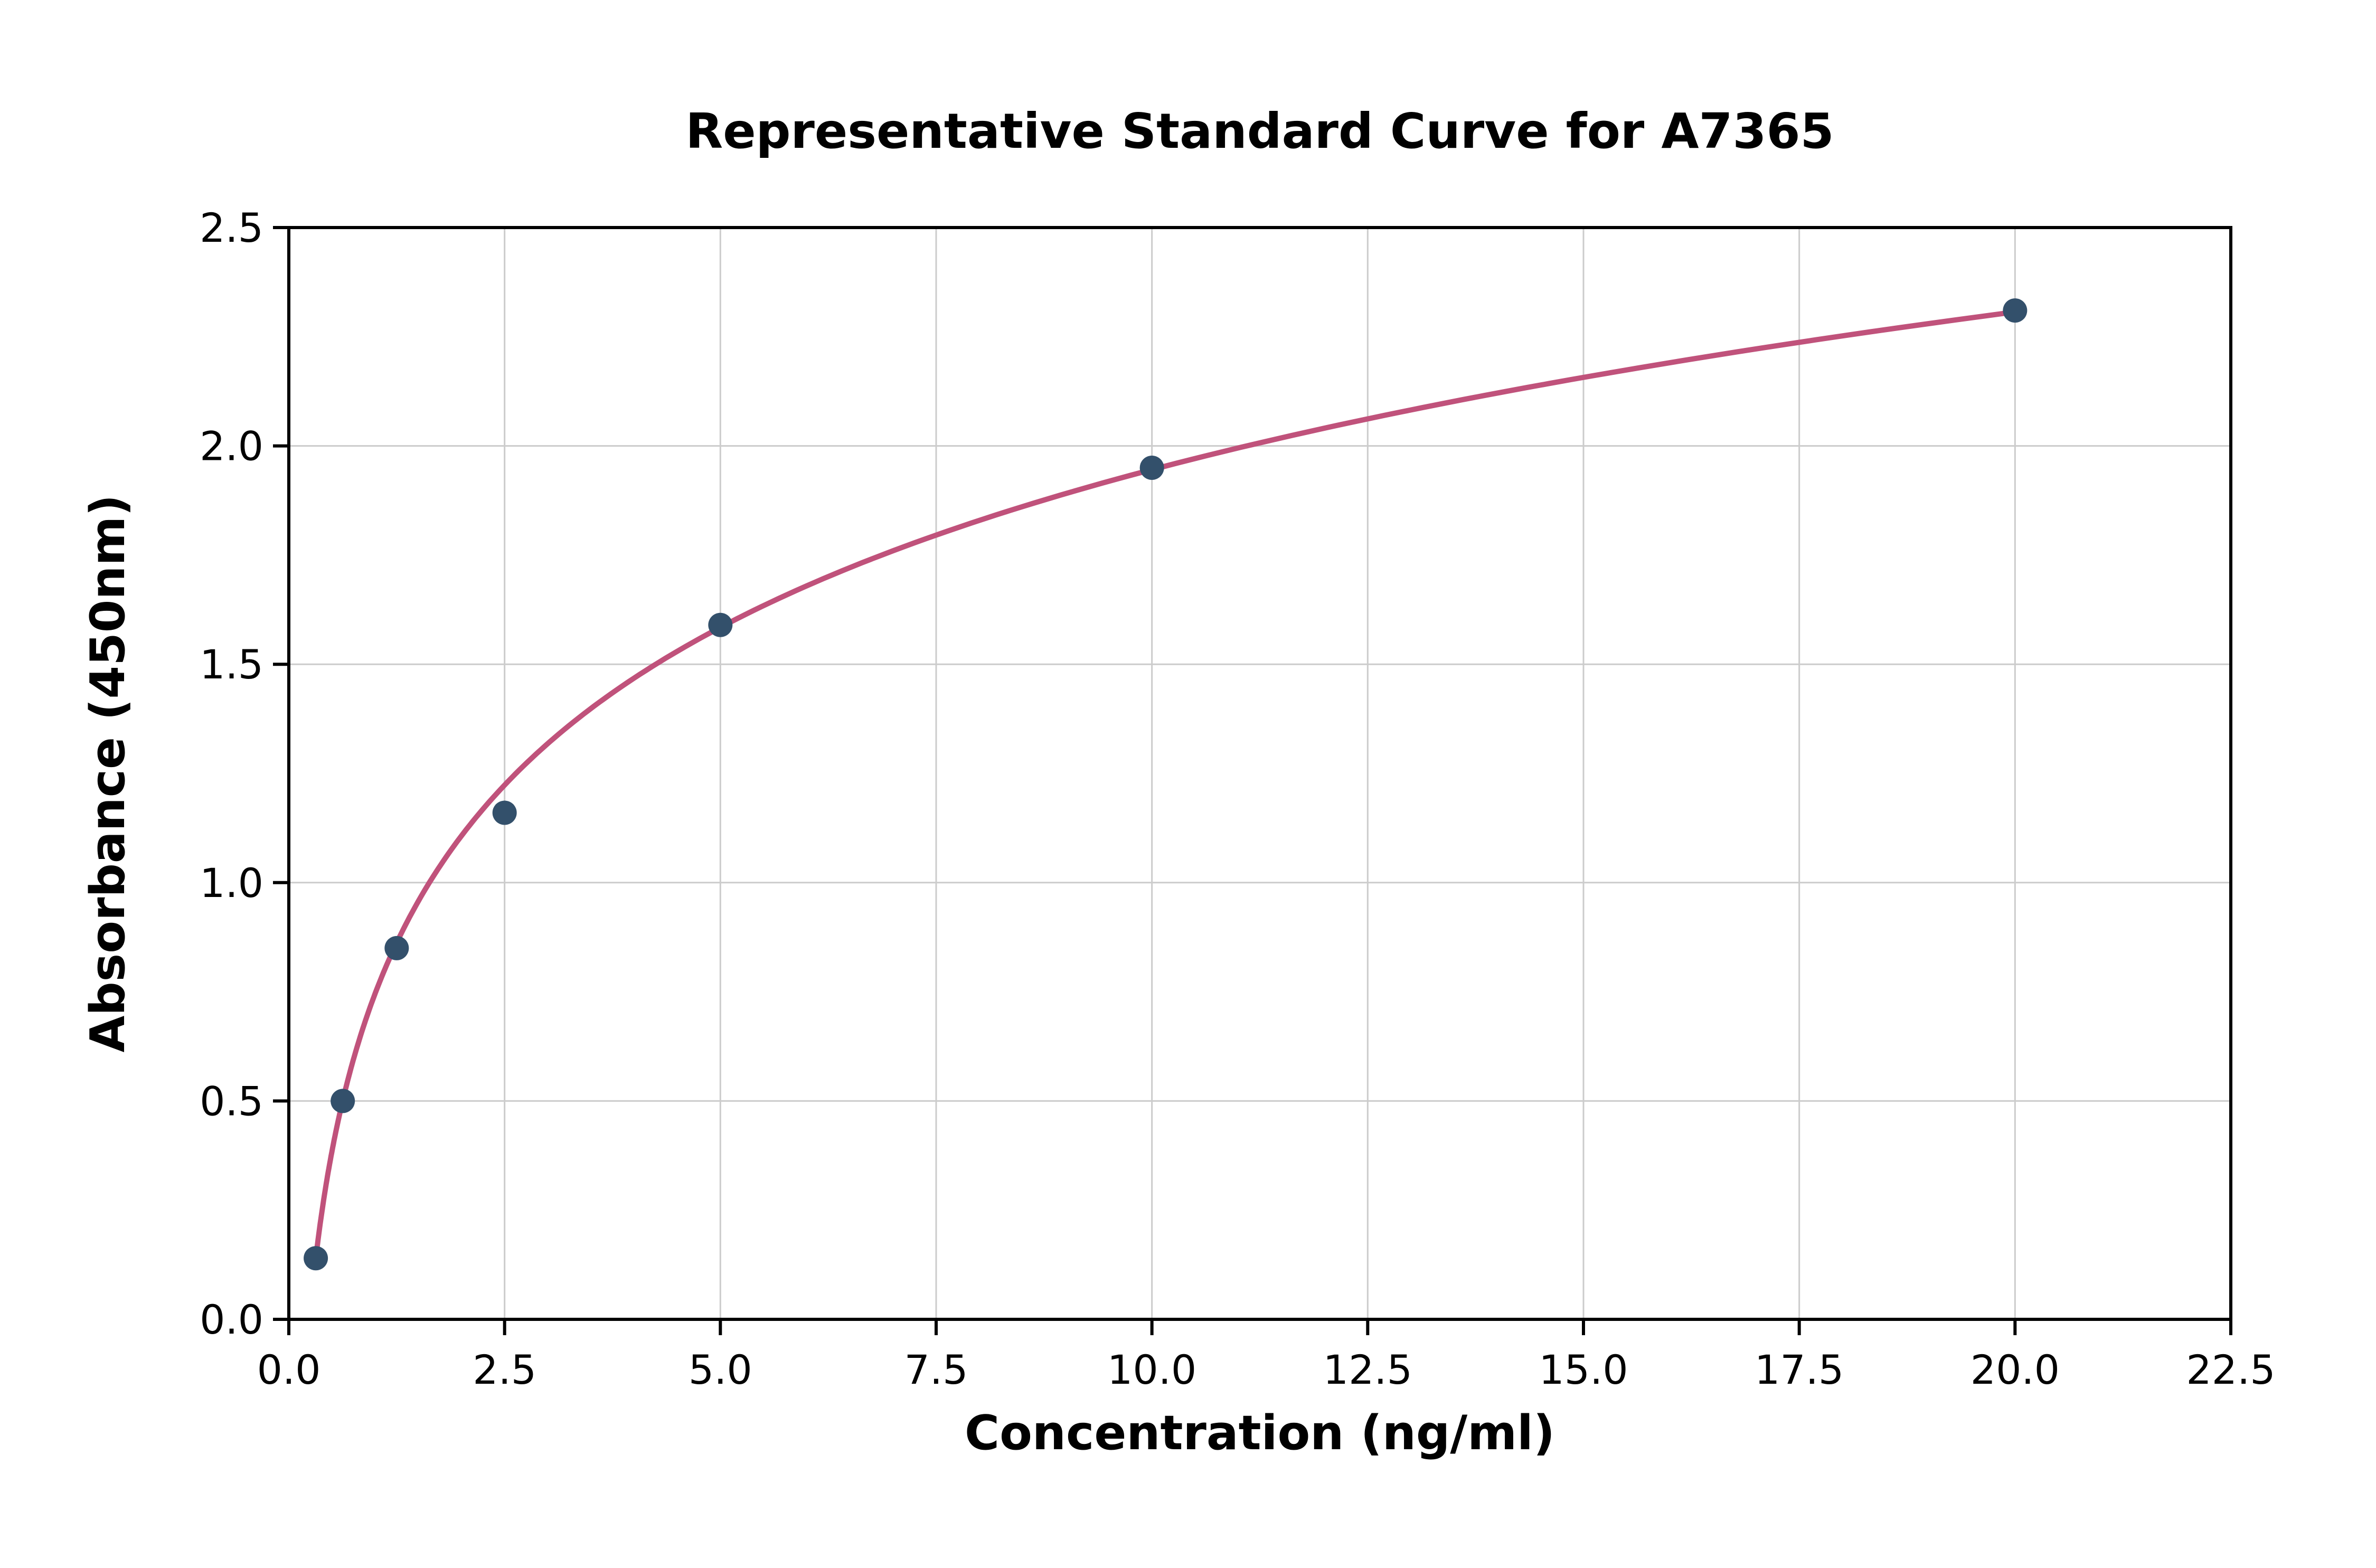 The image size is (2376, 1568). What do you see at coordinates (232, 228) in the screenshot?
I see `y-tick-label: 2.5` at bounding box center [232, 228].